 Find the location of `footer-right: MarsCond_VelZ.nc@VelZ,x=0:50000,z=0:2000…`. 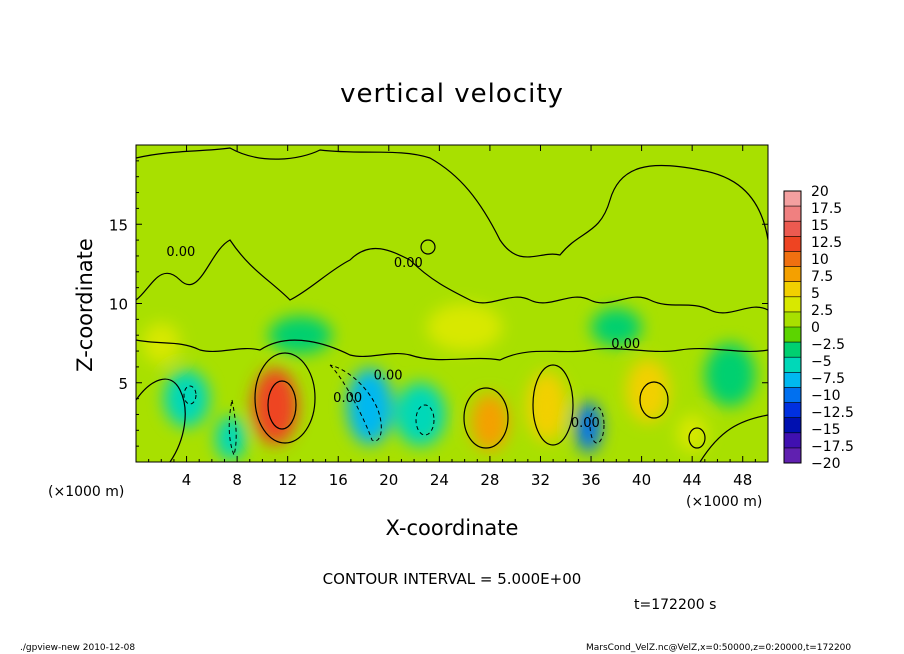

footer-right: MarsCond_VelZ.nc@VelZ,x=0:50000,z=0:2000… is located at coordinates (719, 648).